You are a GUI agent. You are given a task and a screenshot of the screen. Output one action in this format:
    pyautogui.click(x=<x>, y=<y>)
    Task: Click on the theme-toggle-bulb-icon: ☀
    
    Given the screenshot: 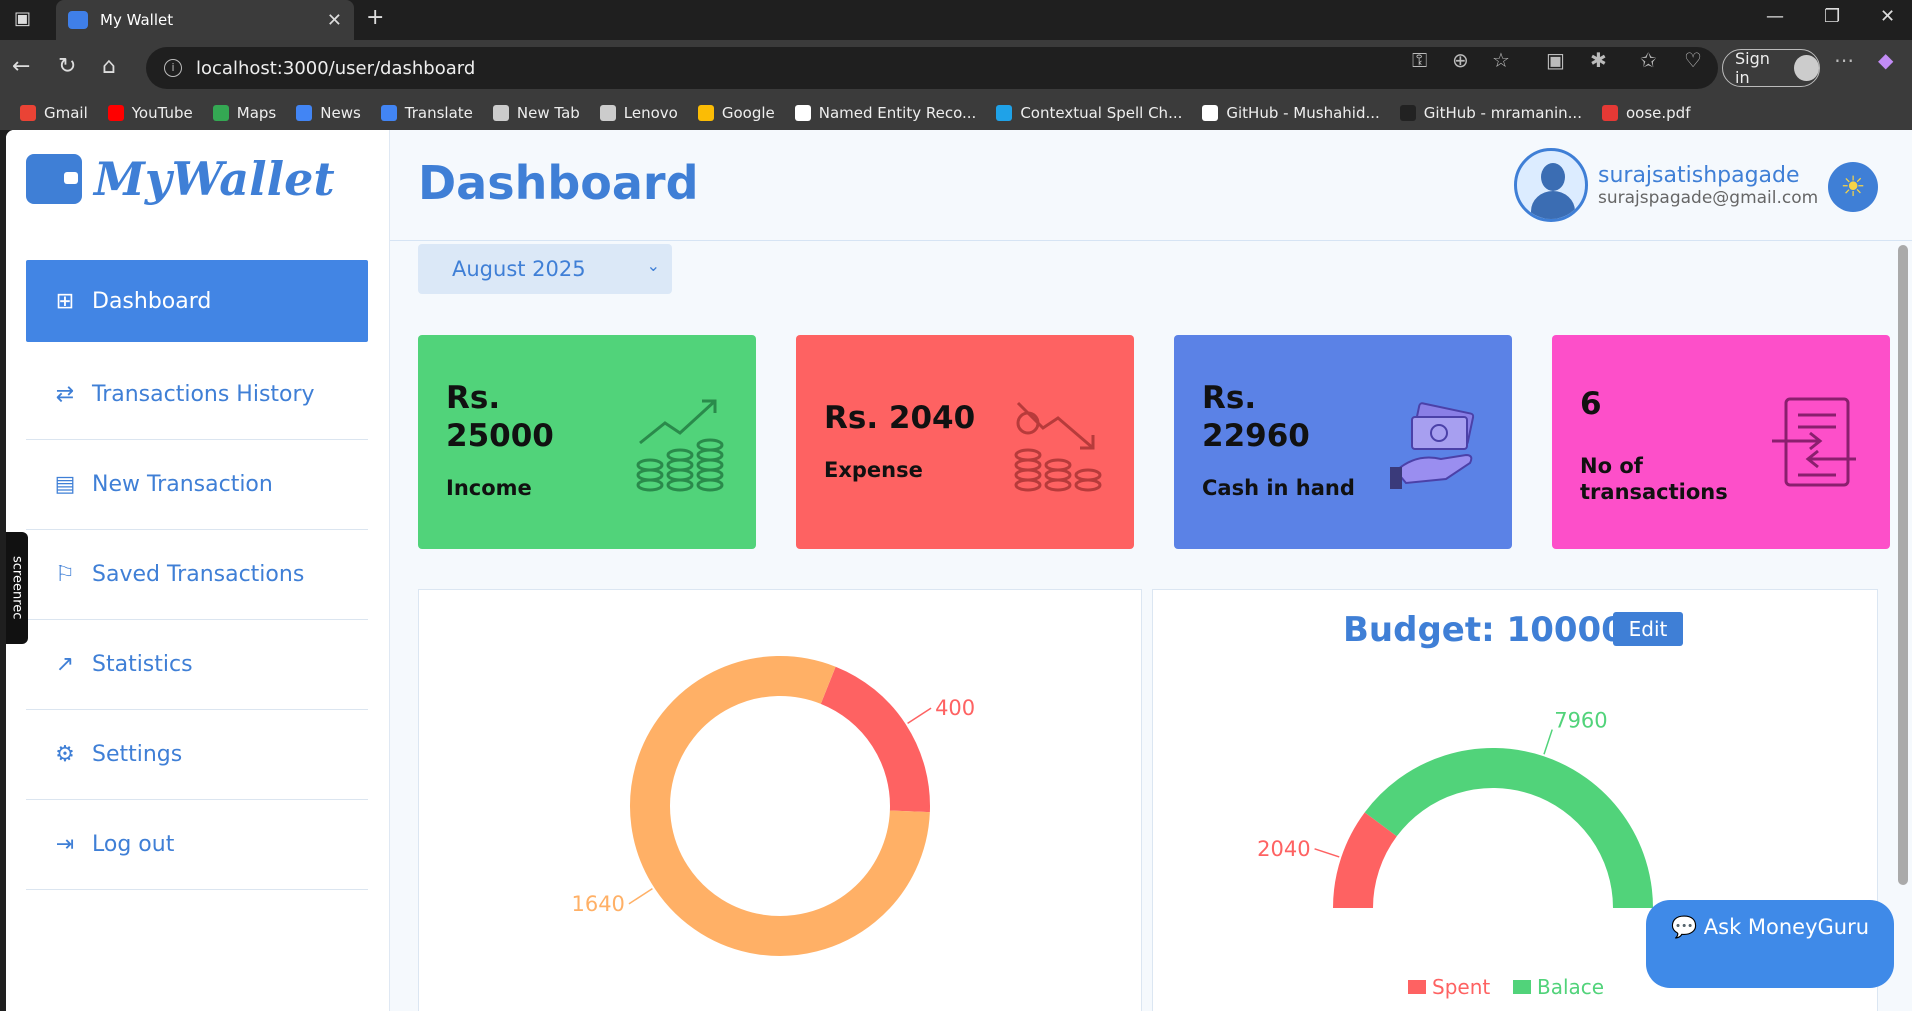 What is the action you would take?
    pyautogui.click(x=1853, y=187)
    